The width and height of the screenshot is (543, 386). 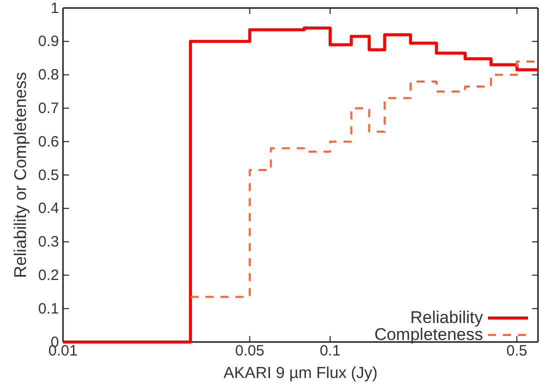 What do you see at coordinates (447, 317) in the screenshot?
I see `legend-label: Reliability` at bounding box center [447, 317].